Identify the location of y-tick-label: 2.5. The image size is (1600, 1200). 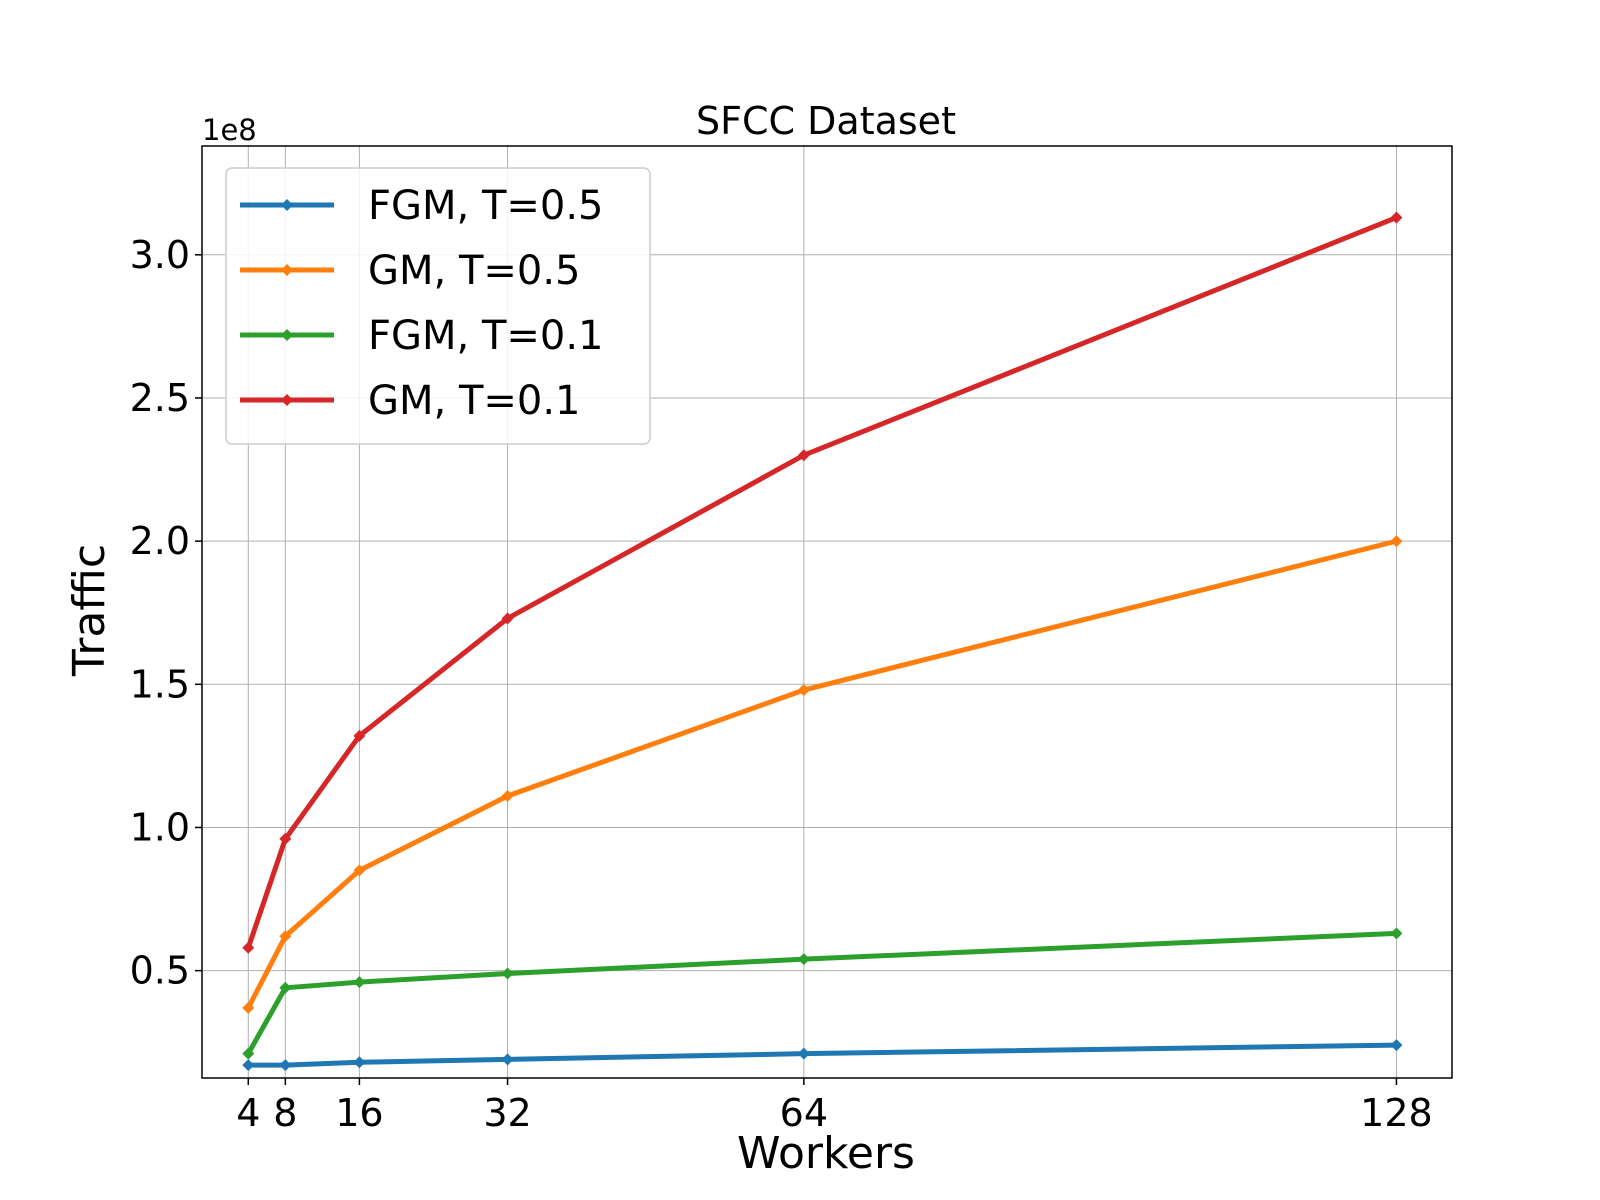
(160, 398).